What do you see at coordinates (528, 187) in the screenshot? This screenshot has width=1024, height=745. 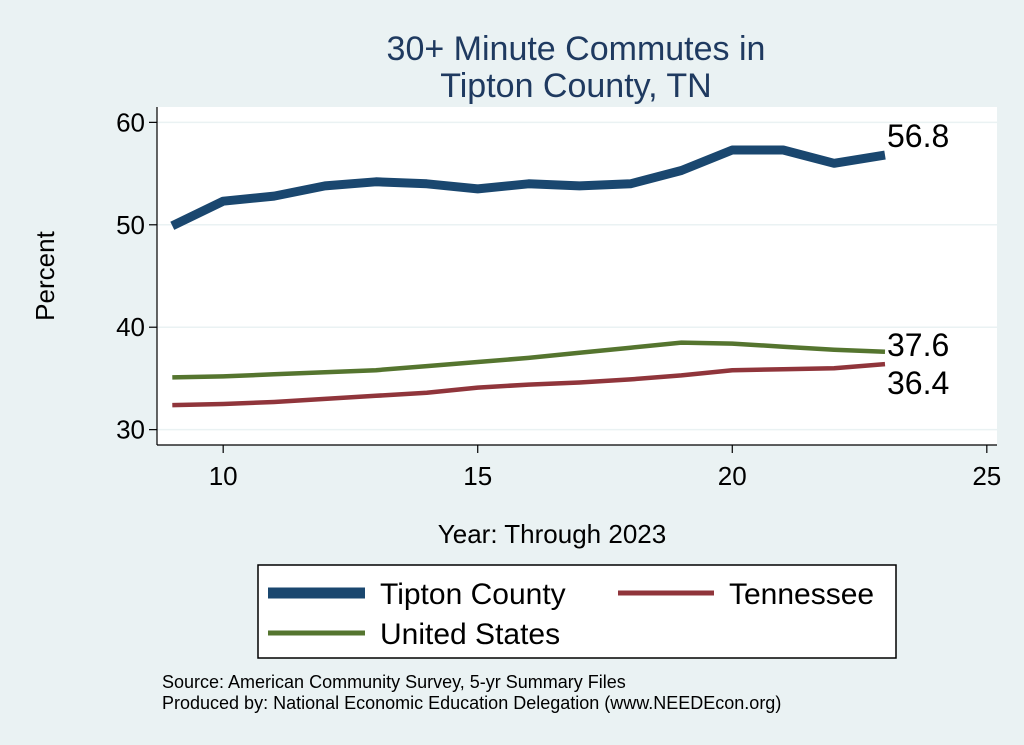 I see `series-line-tipton-county` at bounding box center [528, 187].